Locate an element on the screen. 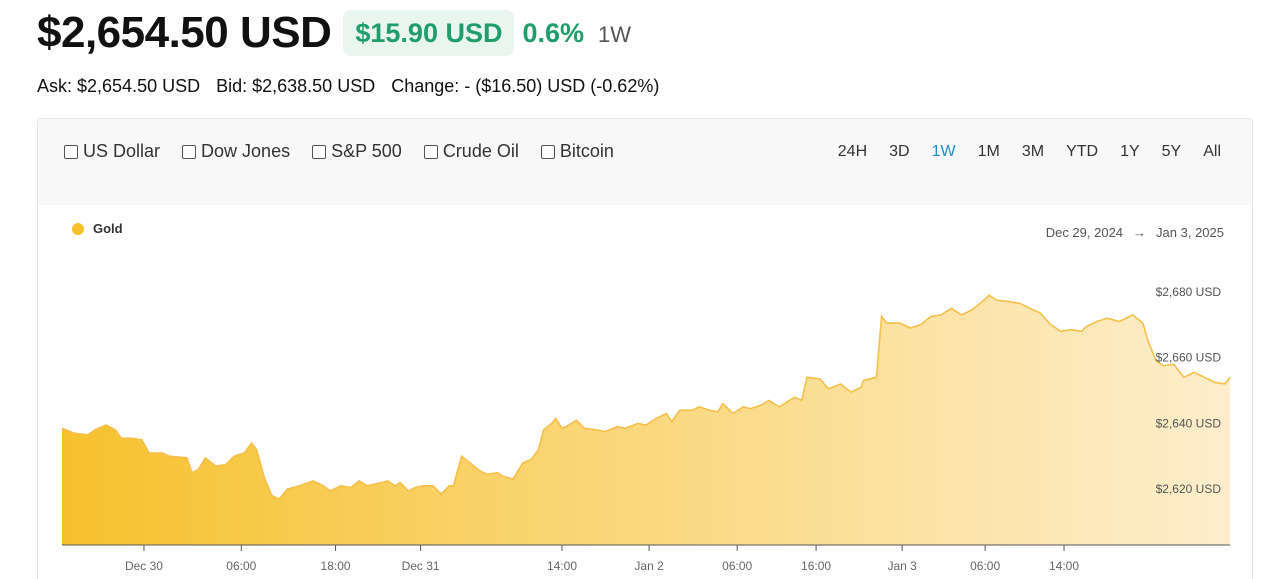 The width and height of the screenshot is (1280, 579). change-amount-badge: $15.90 USD is located at coordinates (429, 33).